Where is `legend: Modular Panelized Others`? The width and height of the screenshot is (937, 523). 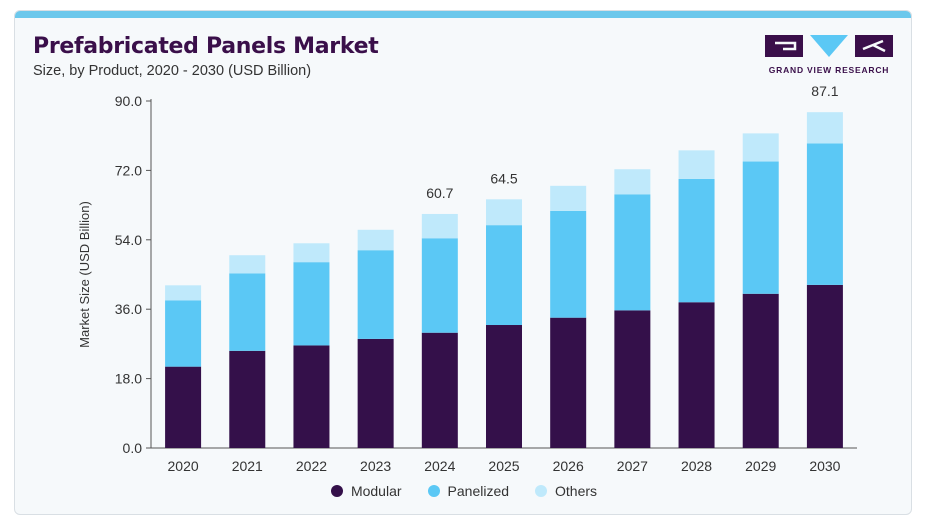 legend: Modular Panelized Others is located at coordinates (463, 491).